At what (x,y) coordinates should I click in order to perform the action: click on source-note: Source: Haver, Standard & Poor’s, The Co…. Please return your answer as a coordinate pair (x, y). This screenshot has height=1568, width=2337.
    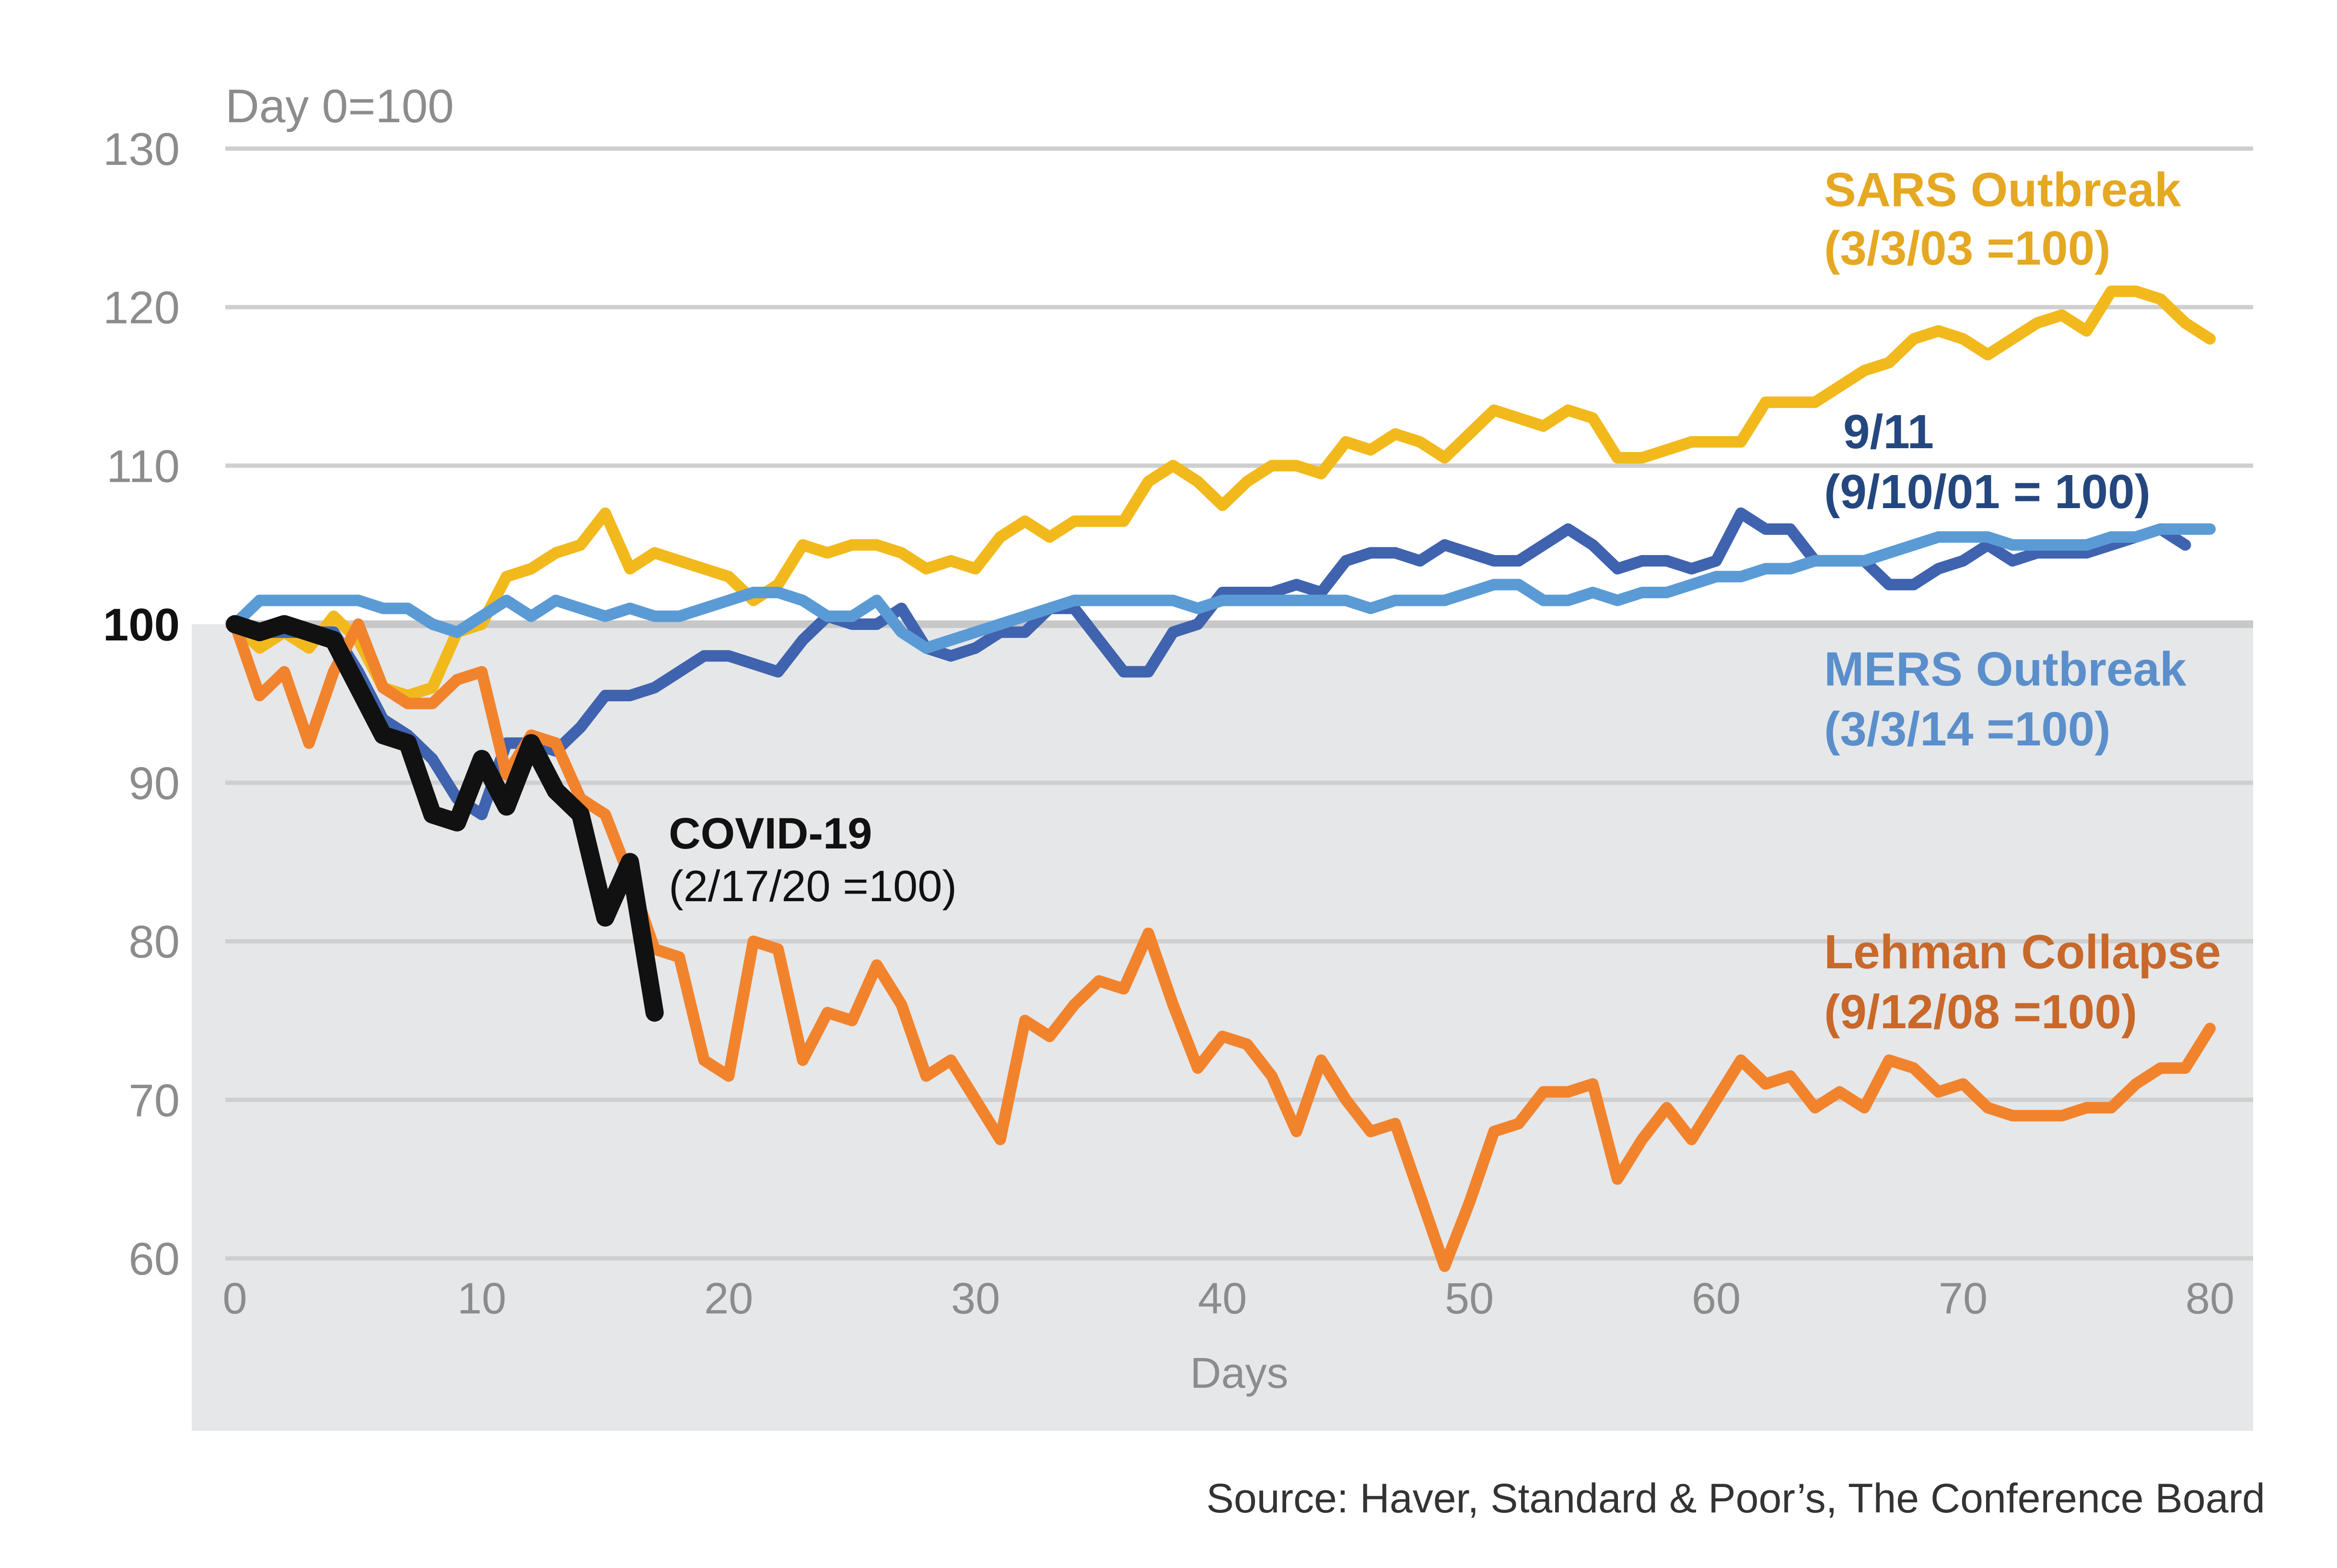
    Looking at the image, I should click on (1736, 1498).